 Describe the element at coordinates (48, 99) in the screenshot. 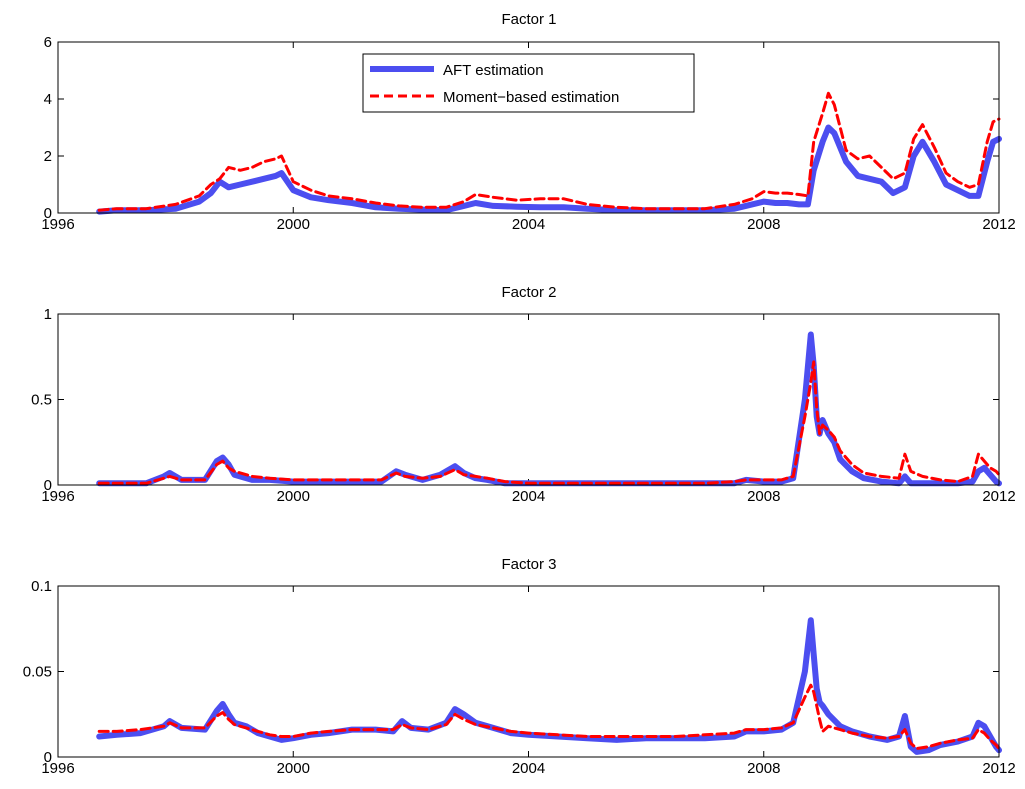

I see `y-tick-label: 4` at that location.